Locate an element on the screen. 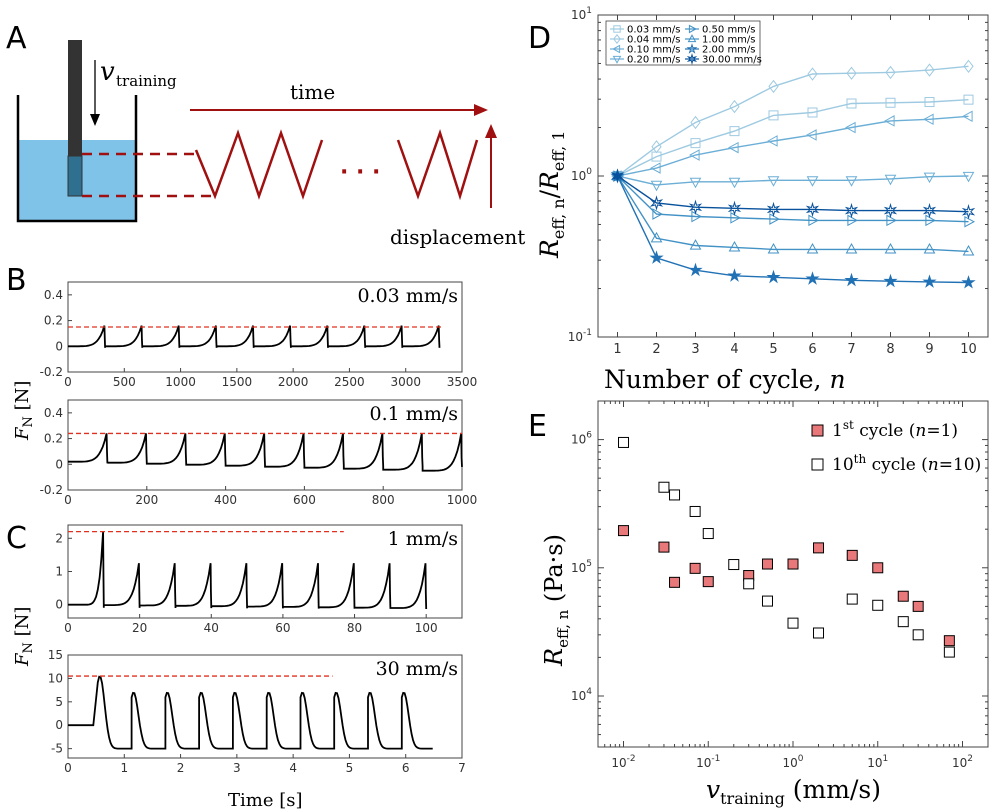 The height and width of the screenshot is (811, 989). x-tick-label: 60 is located at coordinates (282, 628).